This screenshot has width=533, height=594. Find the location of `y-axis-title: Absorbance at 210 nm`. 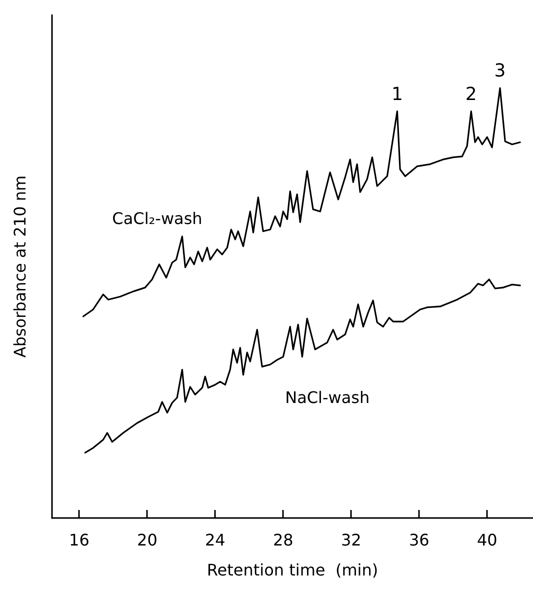

y-axis-title: Absorbance at 210 nm is located at coordinates (20, 266).